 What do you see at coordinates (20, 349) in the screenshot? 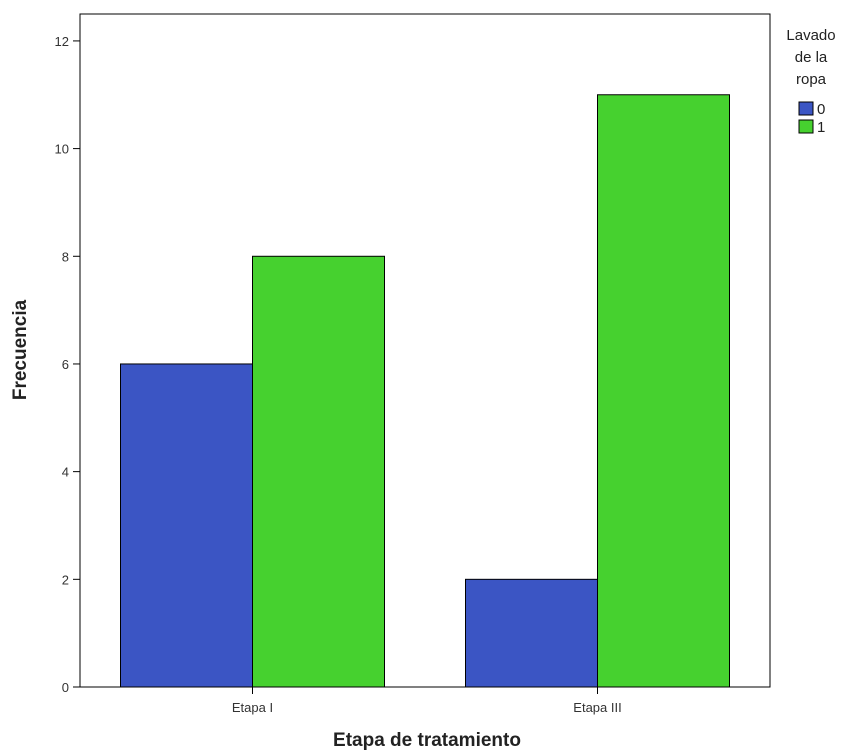
I see `y-axis-title: Frecuencia` at bounding box center [20, 349].